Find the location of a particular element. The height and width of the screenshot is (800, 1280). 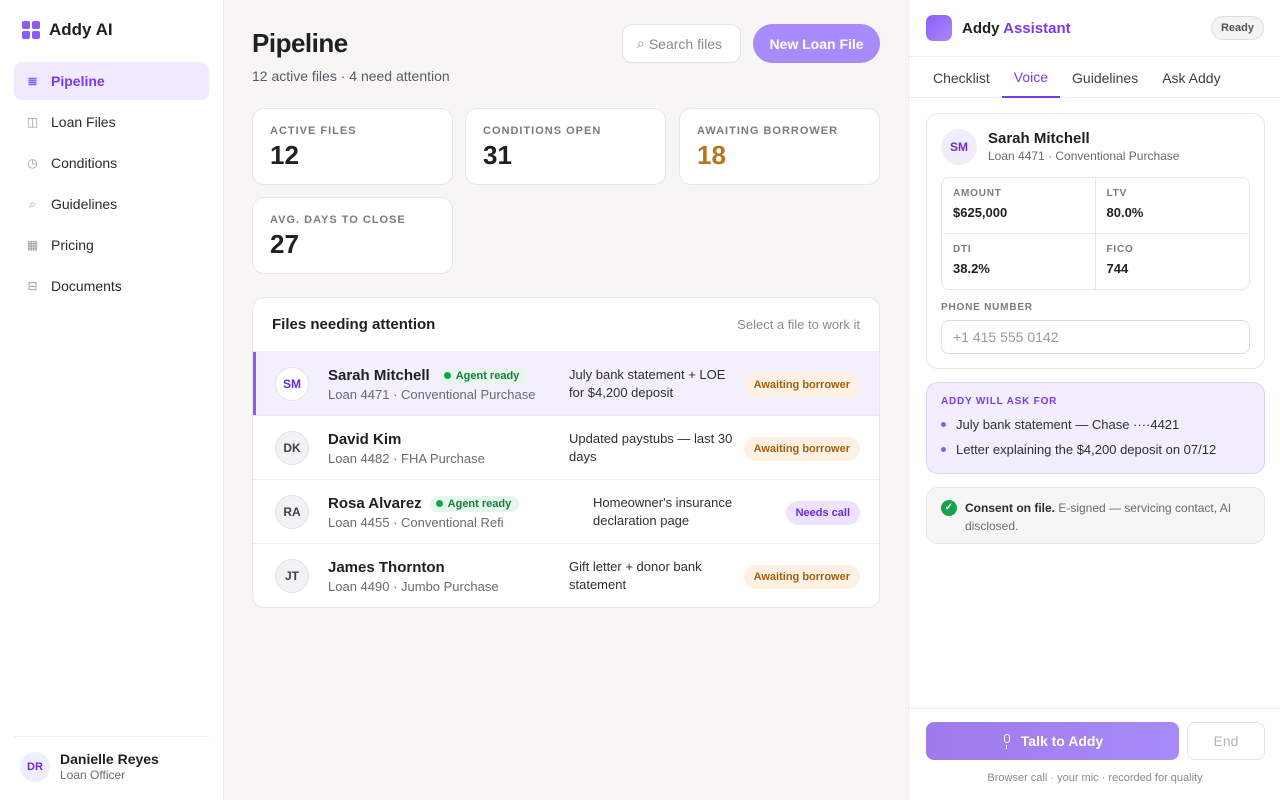

metric-label: LTV is located at coordinates (1117, 193).